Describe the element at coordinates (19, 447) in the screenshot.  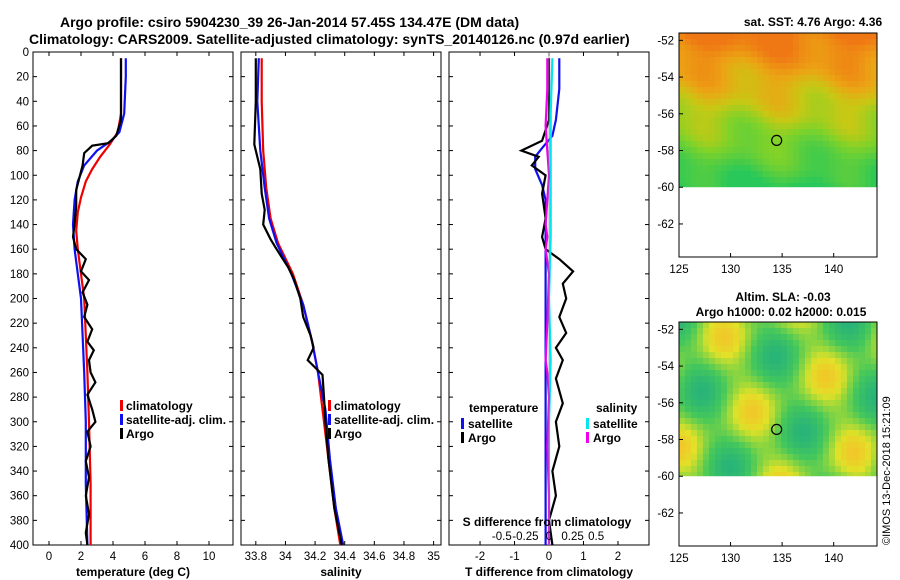
I see `depth-tick-label: 320` at that location.